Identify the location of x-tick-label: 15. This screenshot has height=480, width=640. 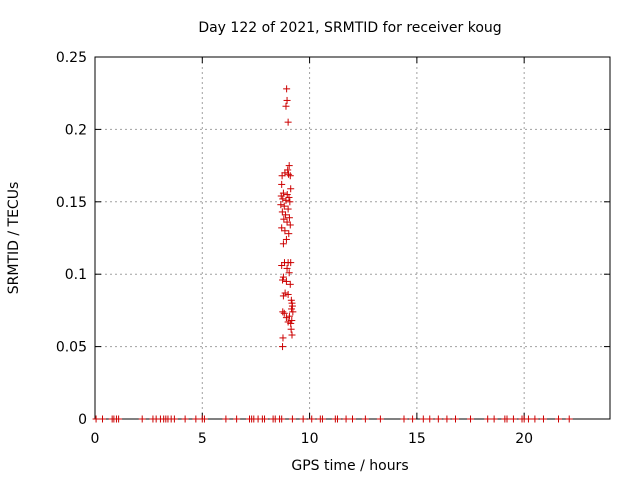
(417, 439).